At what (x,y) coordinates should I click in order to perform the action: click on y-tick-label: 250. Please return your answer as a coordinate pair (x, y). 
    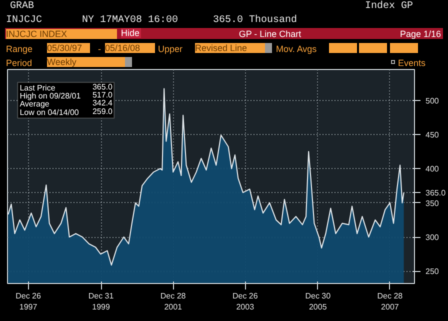
    Looking at the image, I should click on (433, 271).